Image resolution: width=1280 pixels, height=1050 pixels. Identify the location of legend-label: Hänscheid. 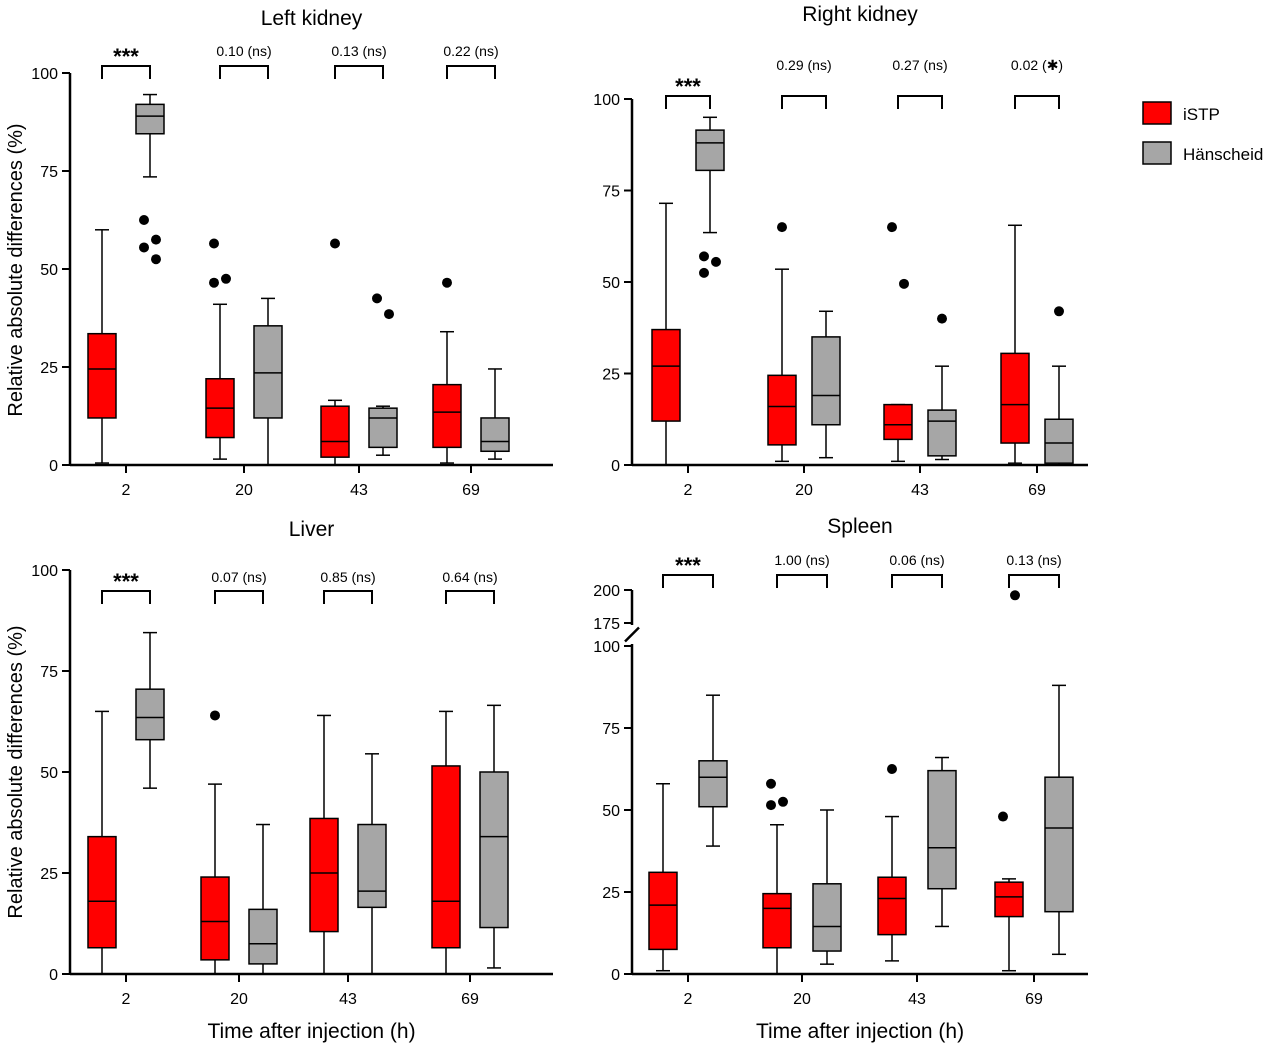
(1223, 154).